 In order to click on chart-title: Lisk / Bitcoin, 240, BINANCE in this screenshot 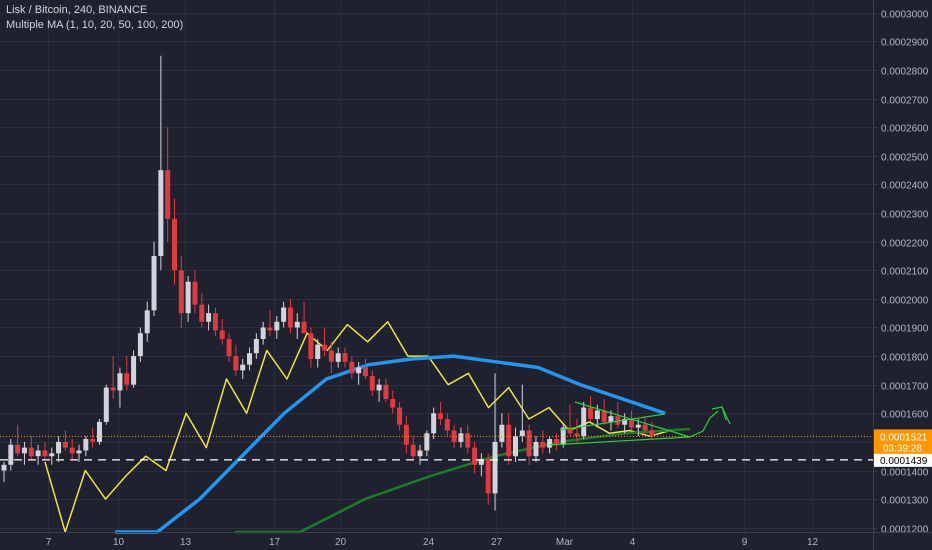, I will do `click(77, 10)`.